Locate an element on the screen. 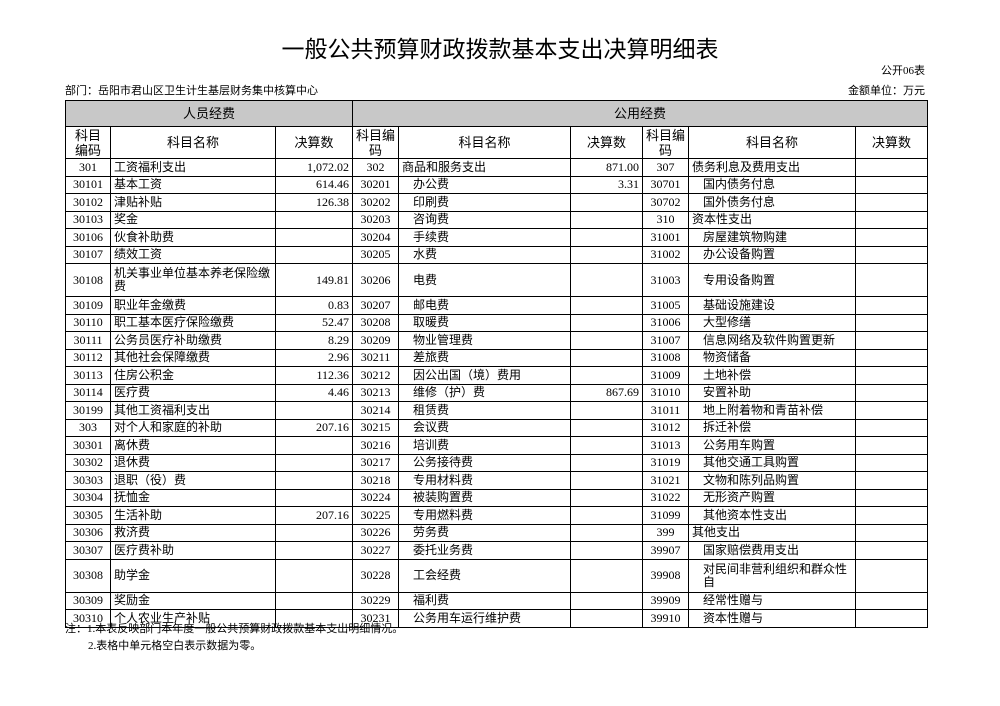 The image size is (1000, 706). code: 39907 is located at coordinates (665, 550).